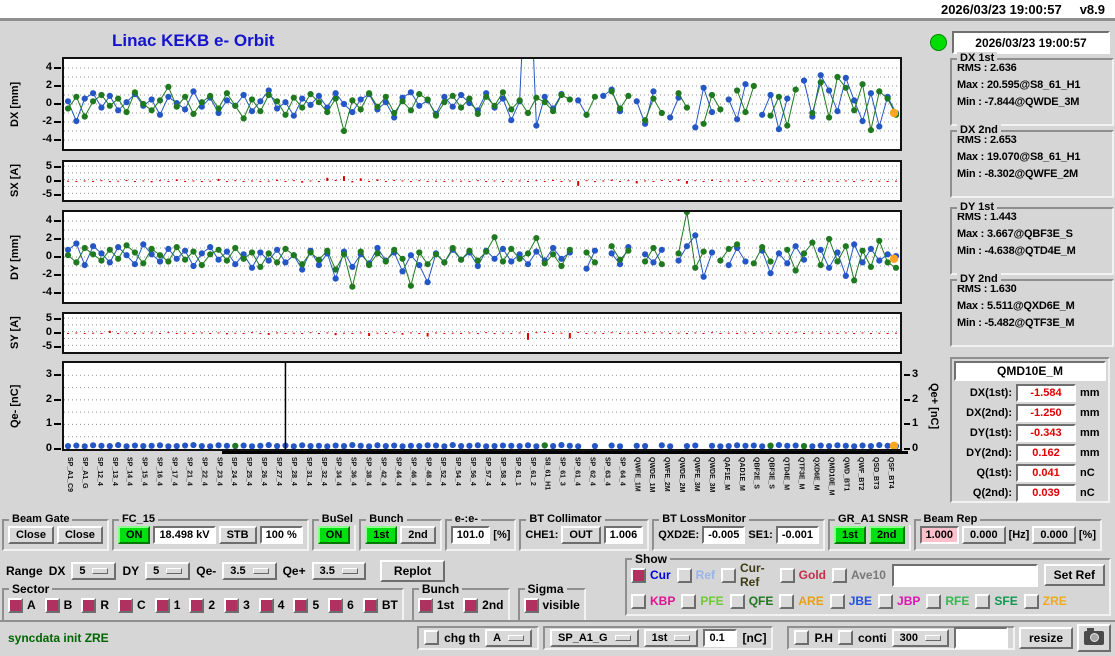  What do you see at coordinates (837, 601) in the screenshot?
I see `show-checkbox-jbe` at bounding box center [837, 601].